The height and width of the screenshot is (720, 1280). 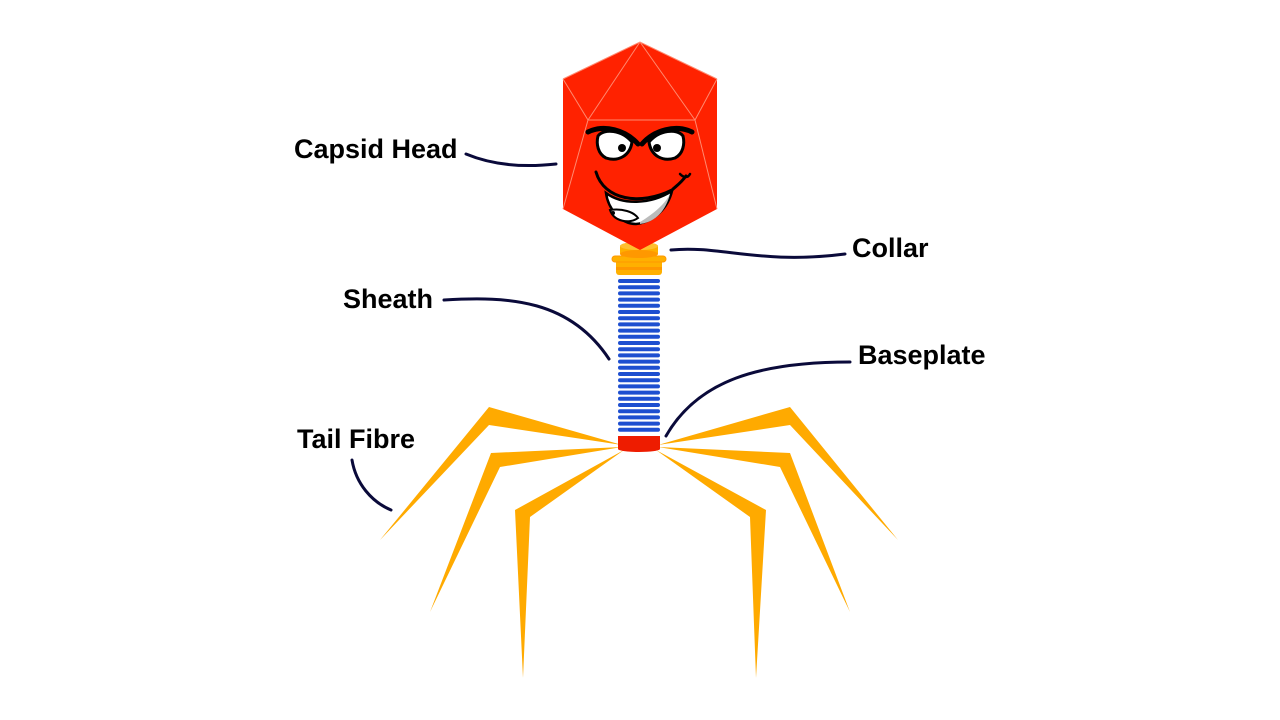 What do you see at coordinates (376, 149) in the screenshot?
I see `capsid-head-label: Capsid Head` at bounding box center [376, 149].